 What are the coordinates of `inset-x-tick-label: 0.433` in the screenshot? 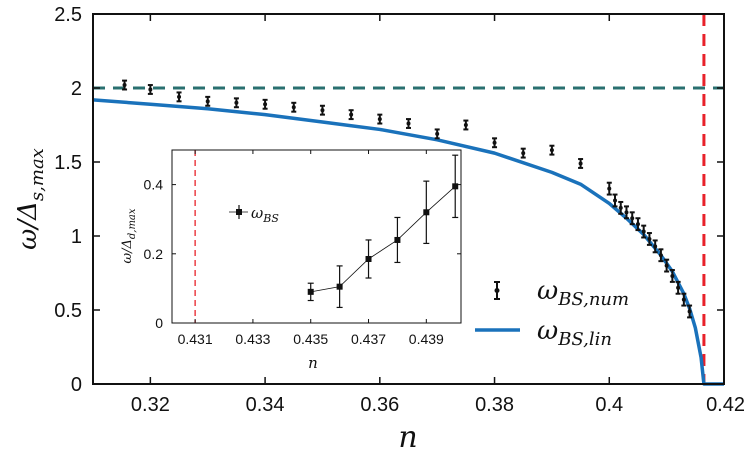 It's located at (252, 339).